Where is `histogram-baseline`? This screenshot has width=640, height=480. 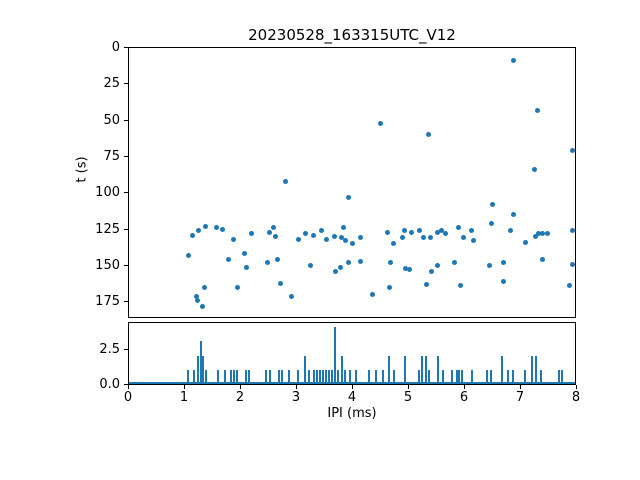
histogram-baseline is located at coordinates (352, 383).